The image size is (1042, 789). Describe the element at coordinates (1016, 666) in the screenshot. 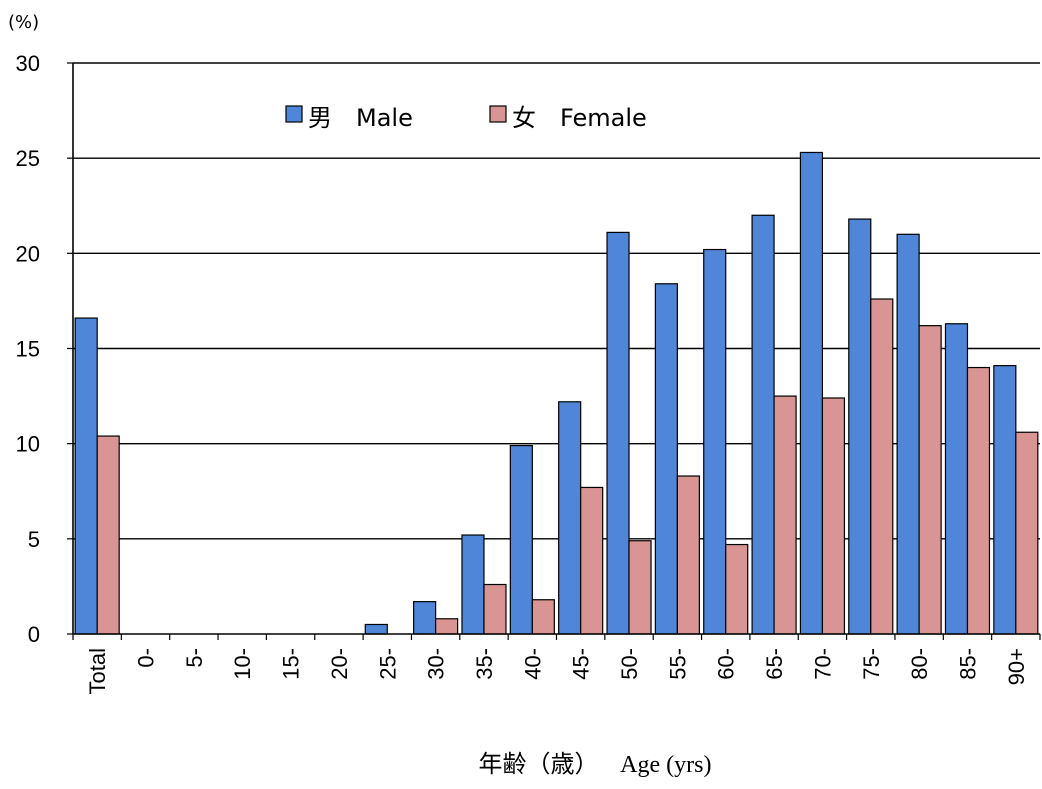

I see `x-tick-label: 90+` at that location.